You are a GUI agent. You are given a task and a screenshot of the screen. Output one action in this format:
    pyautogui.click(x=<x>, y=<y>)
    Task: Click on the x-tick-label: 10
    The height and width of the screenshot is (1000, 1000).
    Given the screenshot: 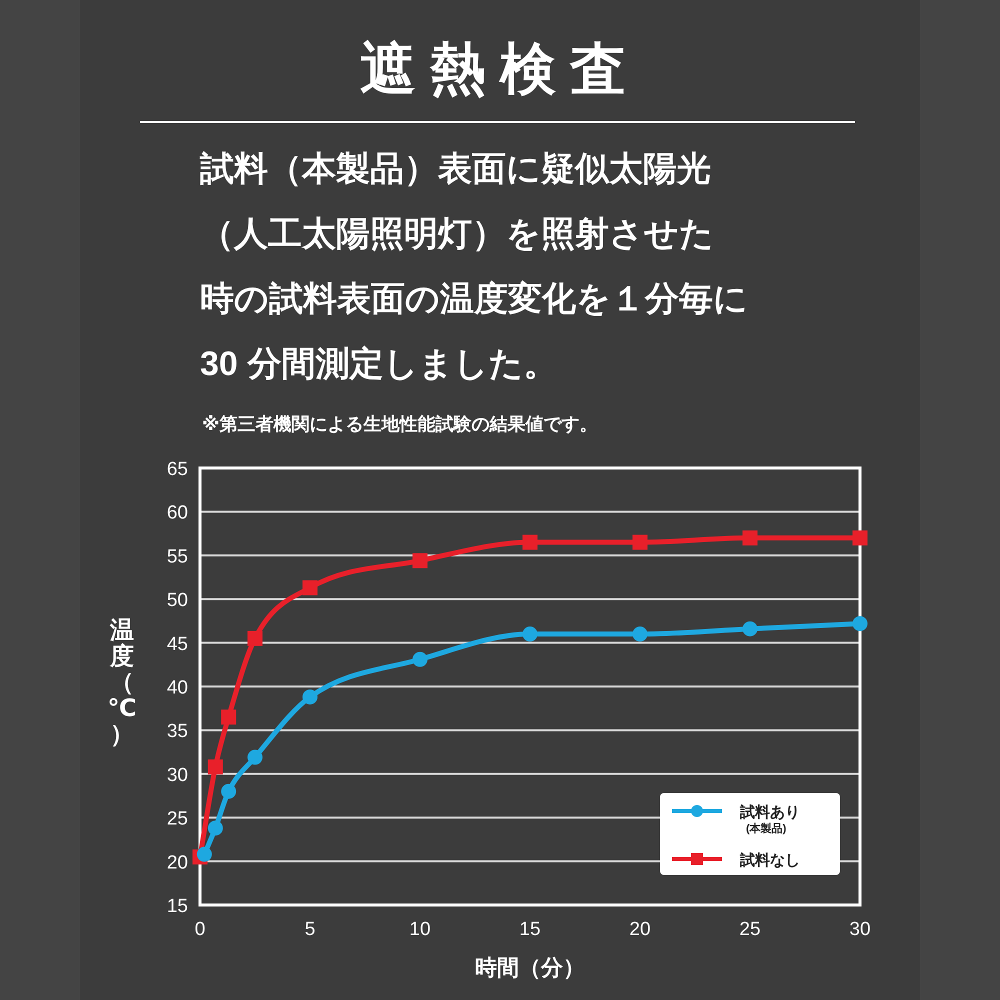 What is the action you would take?
    pyautogui.click(x=420, y=929)
    